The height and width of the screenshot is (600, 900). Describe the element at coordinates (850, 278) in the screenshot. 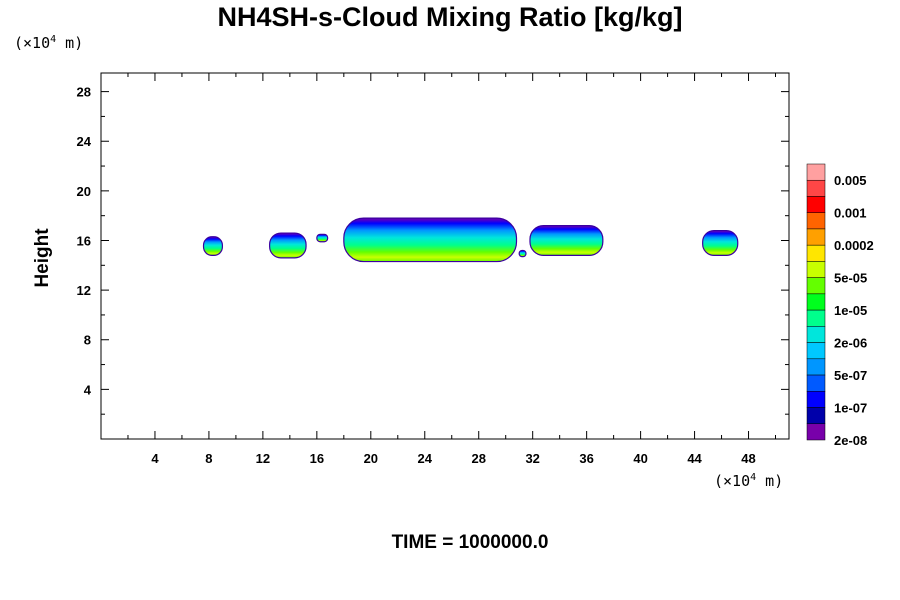

I see `colorbar-label: 5e-05` at that location.